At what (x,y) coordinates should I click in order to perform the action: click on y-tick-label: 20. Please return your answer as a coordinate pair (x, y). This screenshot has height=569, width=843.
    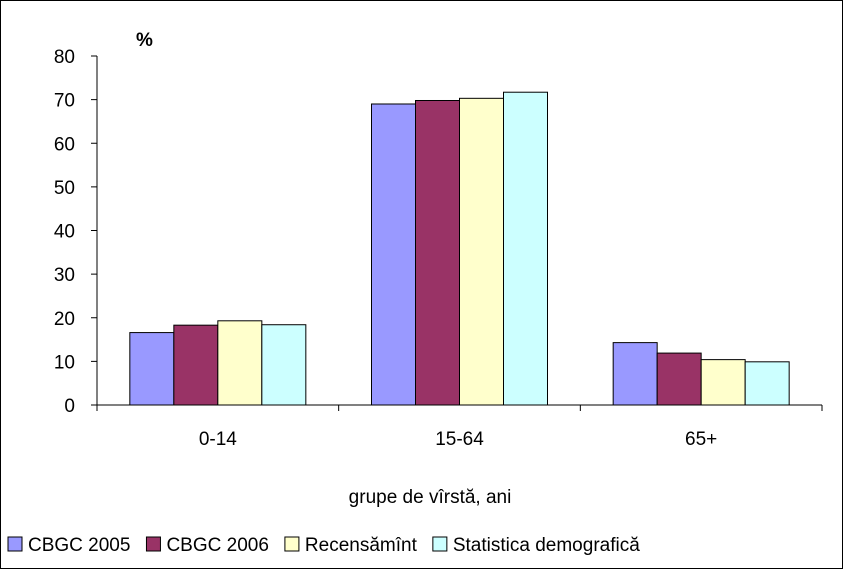
    Looking at the image, I should click on (64, 319).